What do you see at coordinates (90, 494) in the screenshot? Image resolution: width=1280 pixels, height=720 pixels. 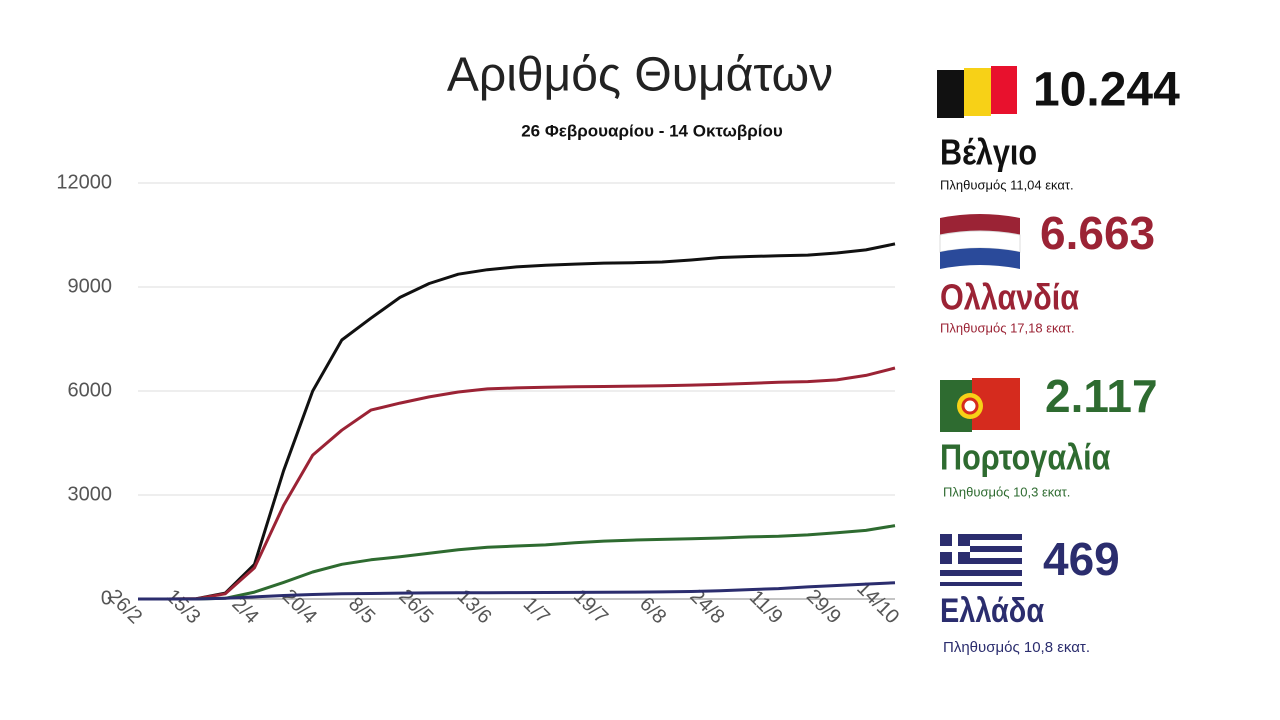 I see `y-tick-label: 3000` at bounding box center [90, 494].